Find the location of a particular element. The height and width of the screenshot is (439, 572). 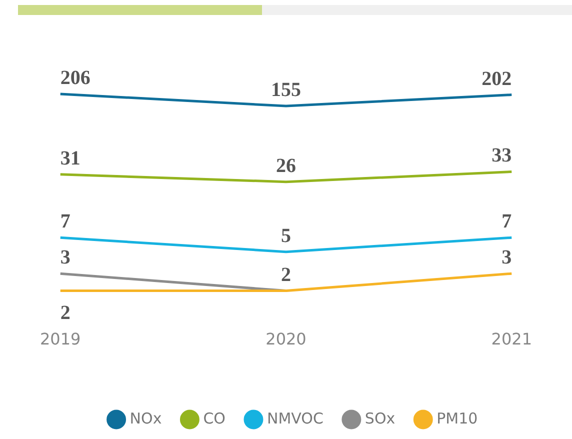

legend-label: CO is located at coordinates (214, 418).